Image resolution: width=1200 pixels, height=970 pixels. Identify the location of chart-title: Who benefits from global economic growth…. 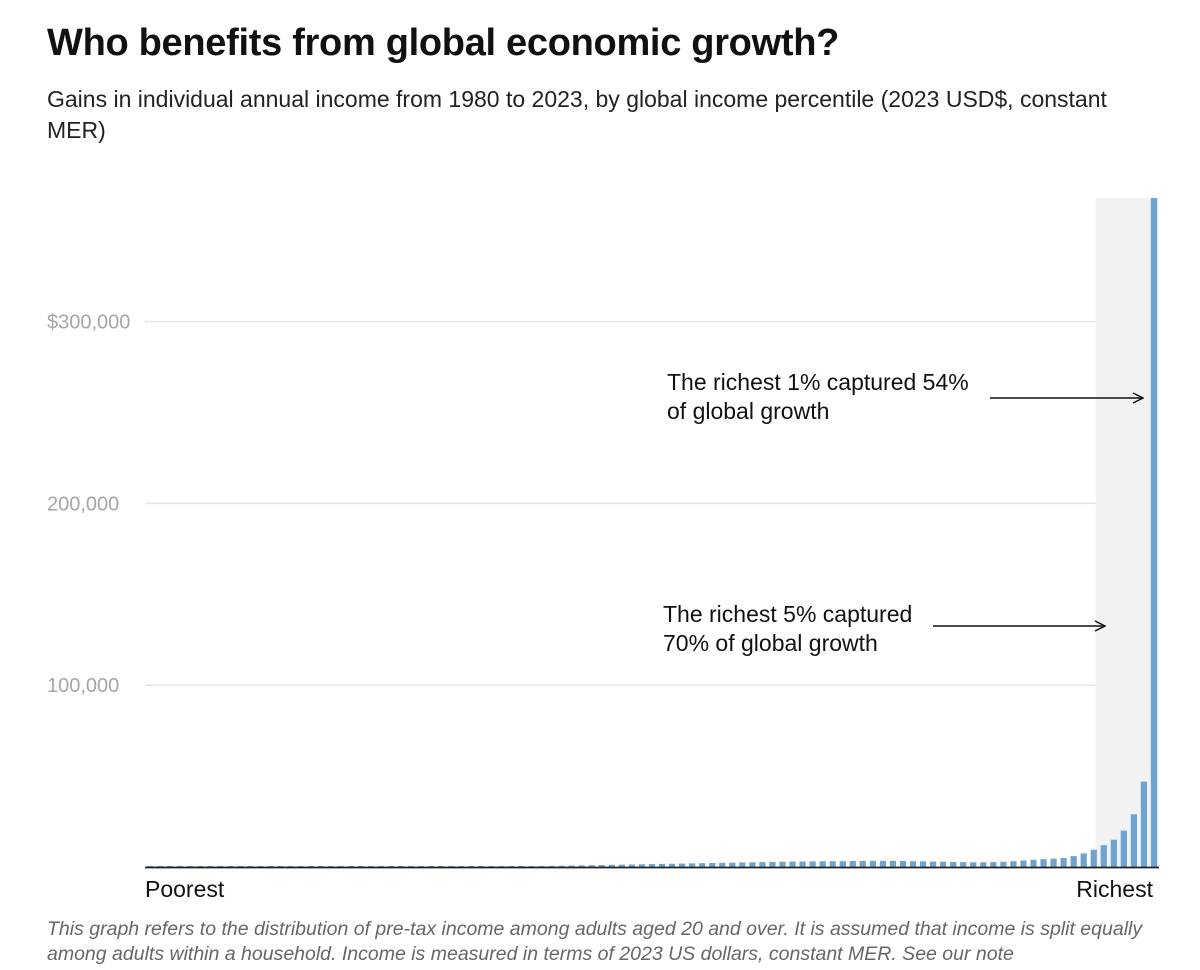
(443, 43).